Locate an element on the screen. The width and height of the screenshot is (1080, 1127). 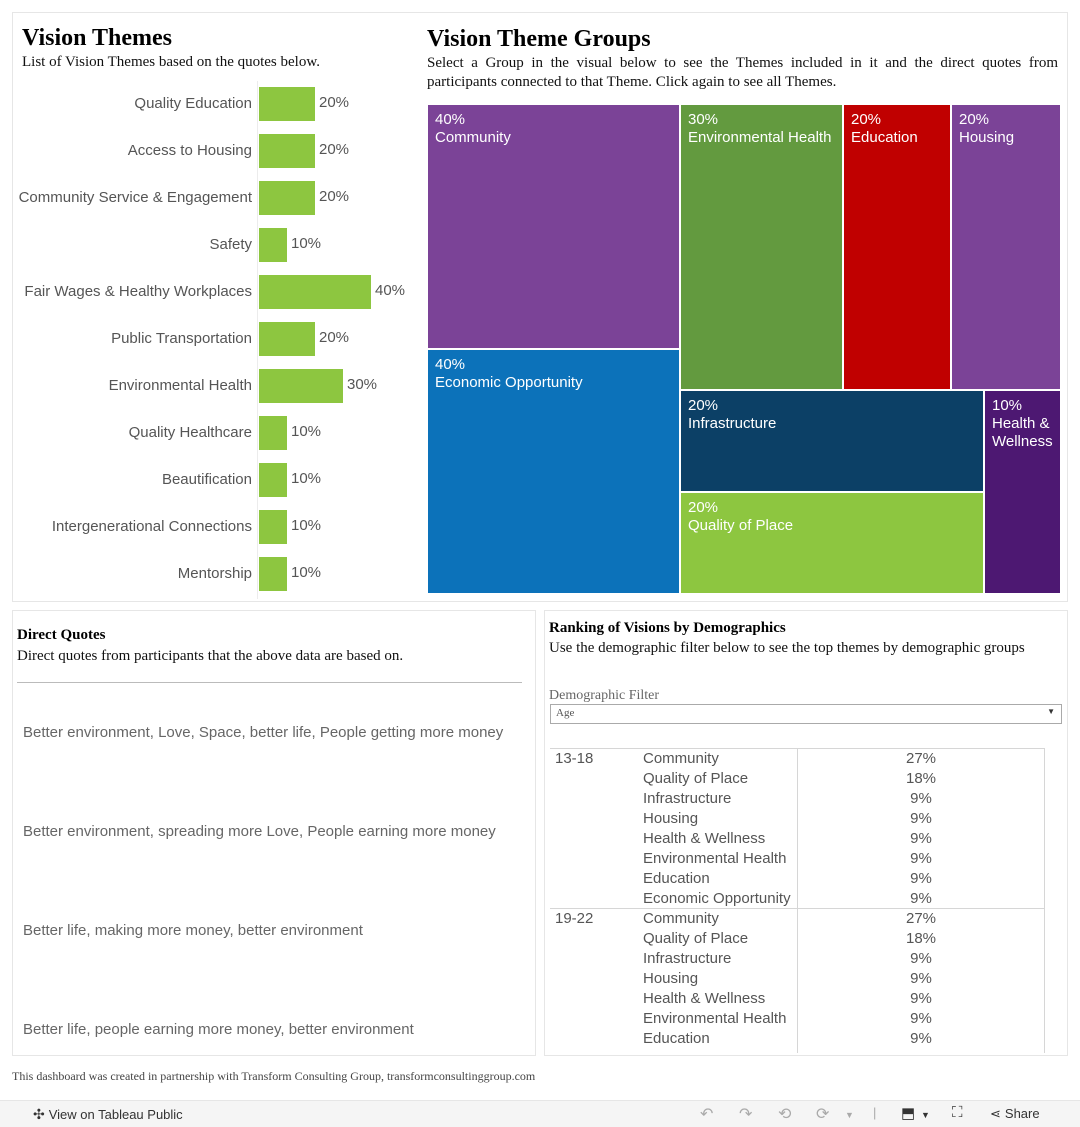
download-icon: ⬒ is located at coordinates (908, 1113).